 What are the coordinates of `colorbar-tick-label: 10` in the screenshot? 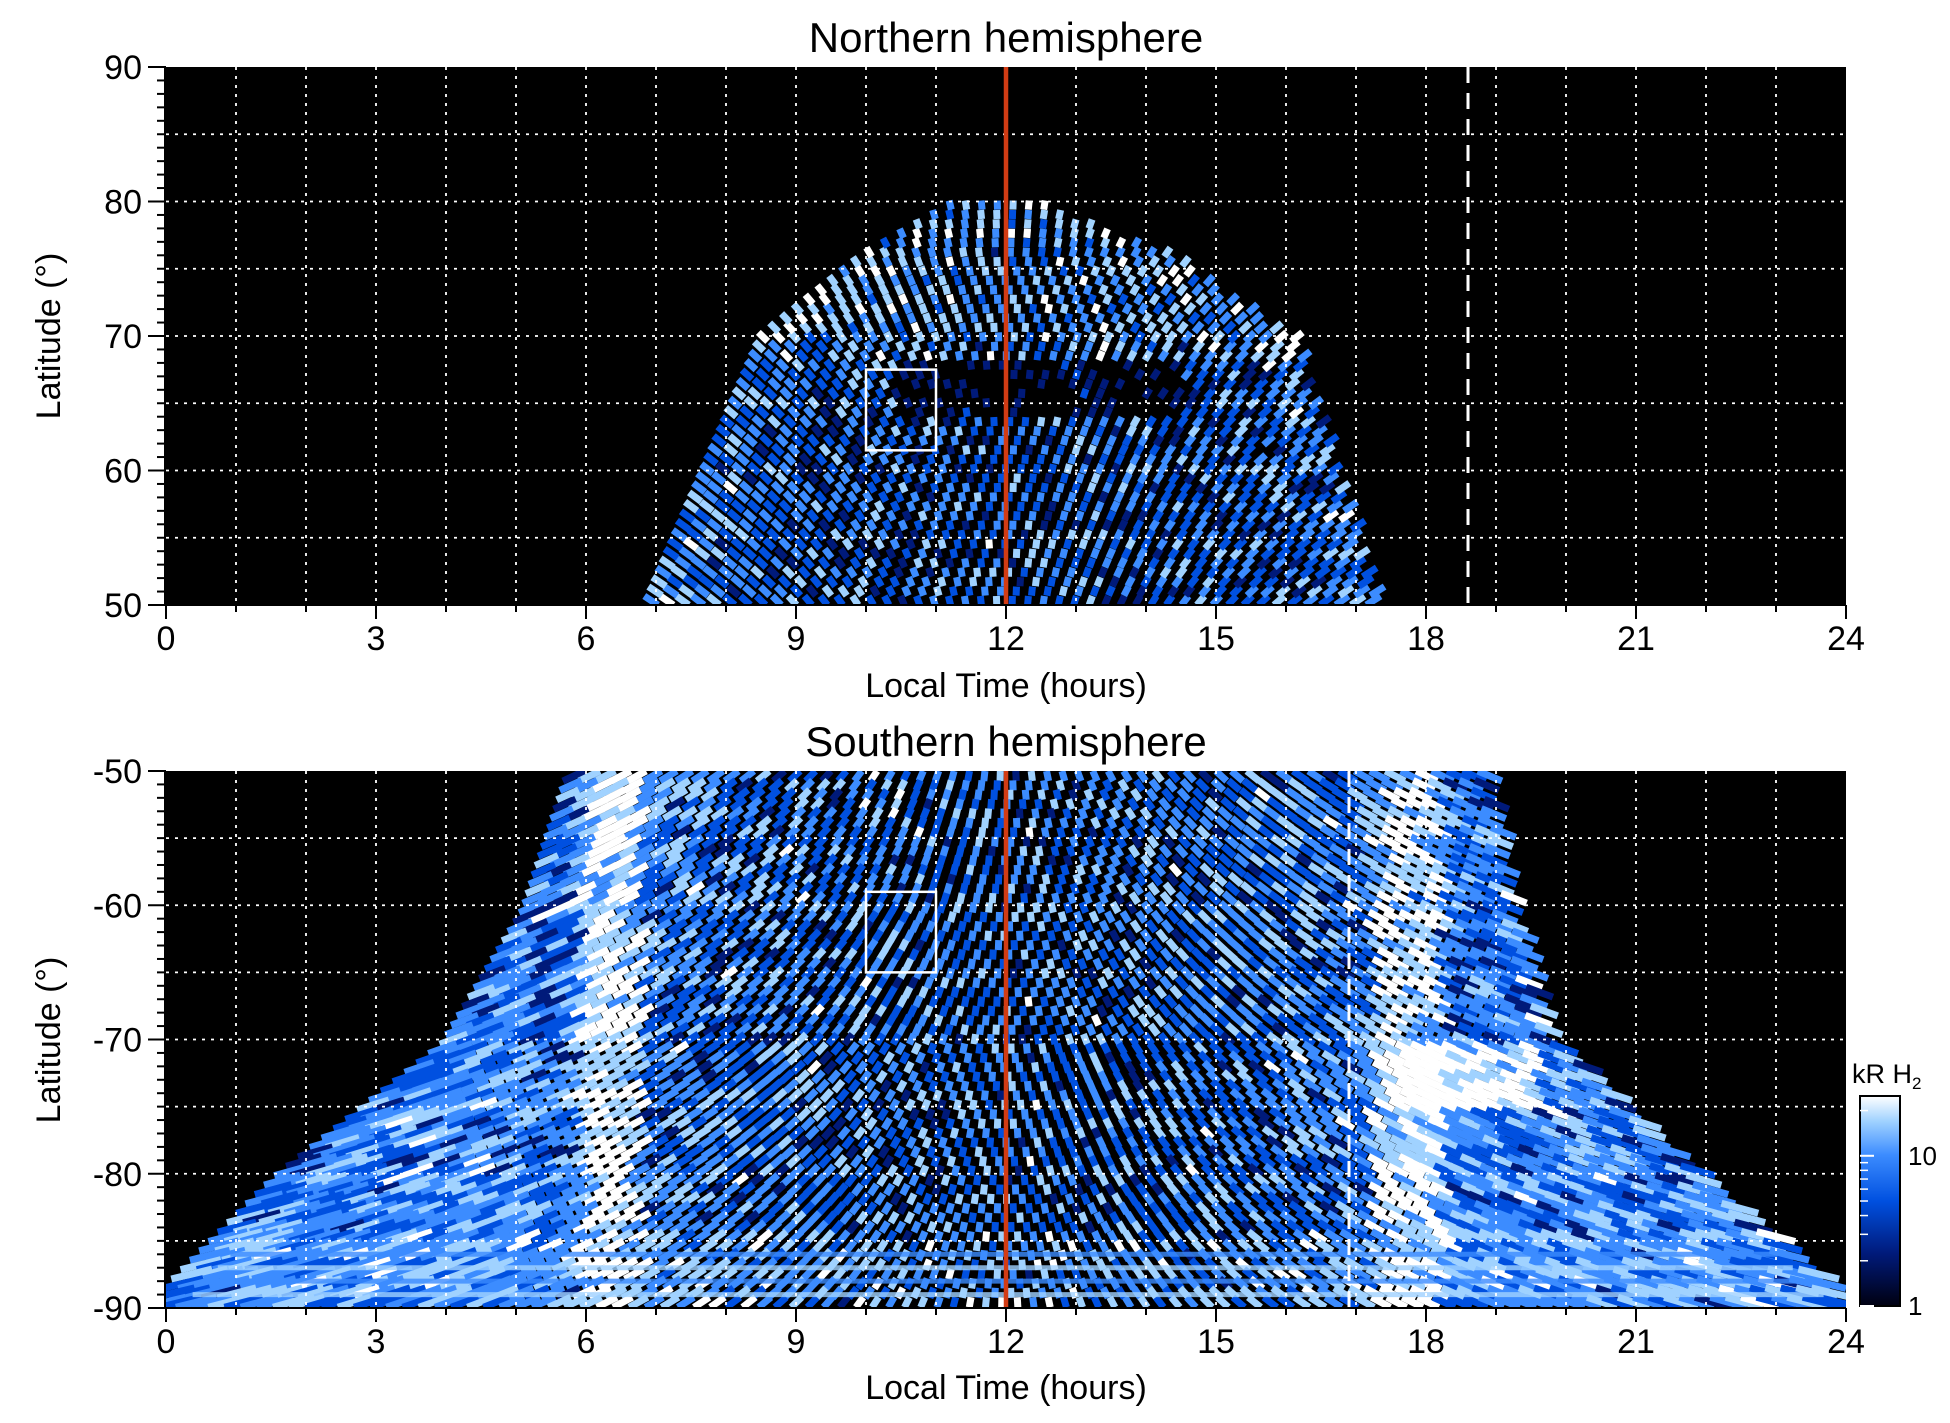 It's located at (1922, 1156).